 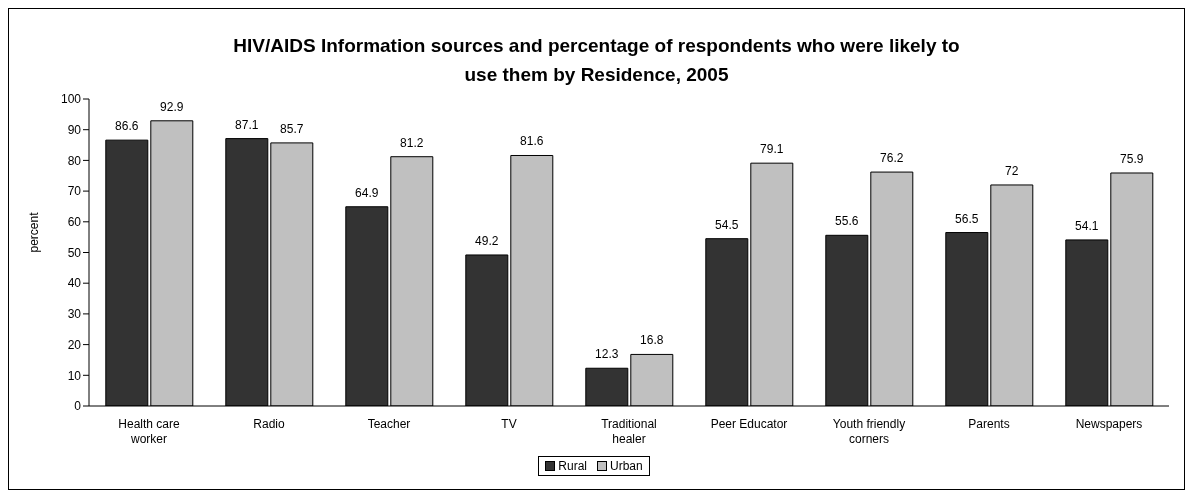 I want to click on data-label: 54.5, so click(x=727, y=224).